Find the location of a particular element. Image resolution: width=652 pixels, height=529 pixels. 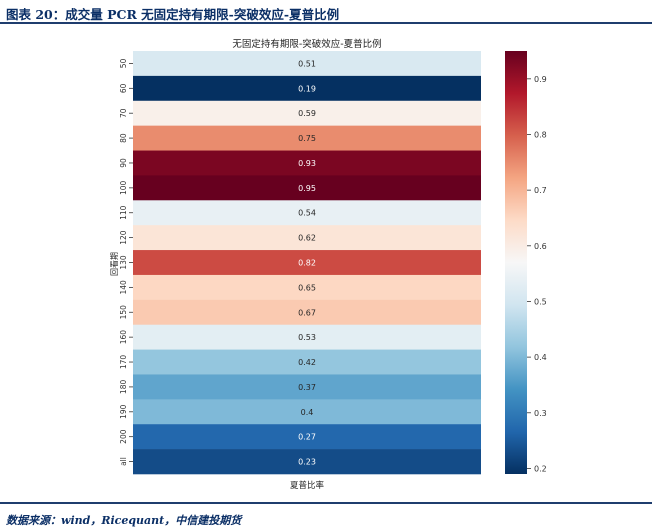

cell-value-label: 0.42 is located at coordinates (307, 362).